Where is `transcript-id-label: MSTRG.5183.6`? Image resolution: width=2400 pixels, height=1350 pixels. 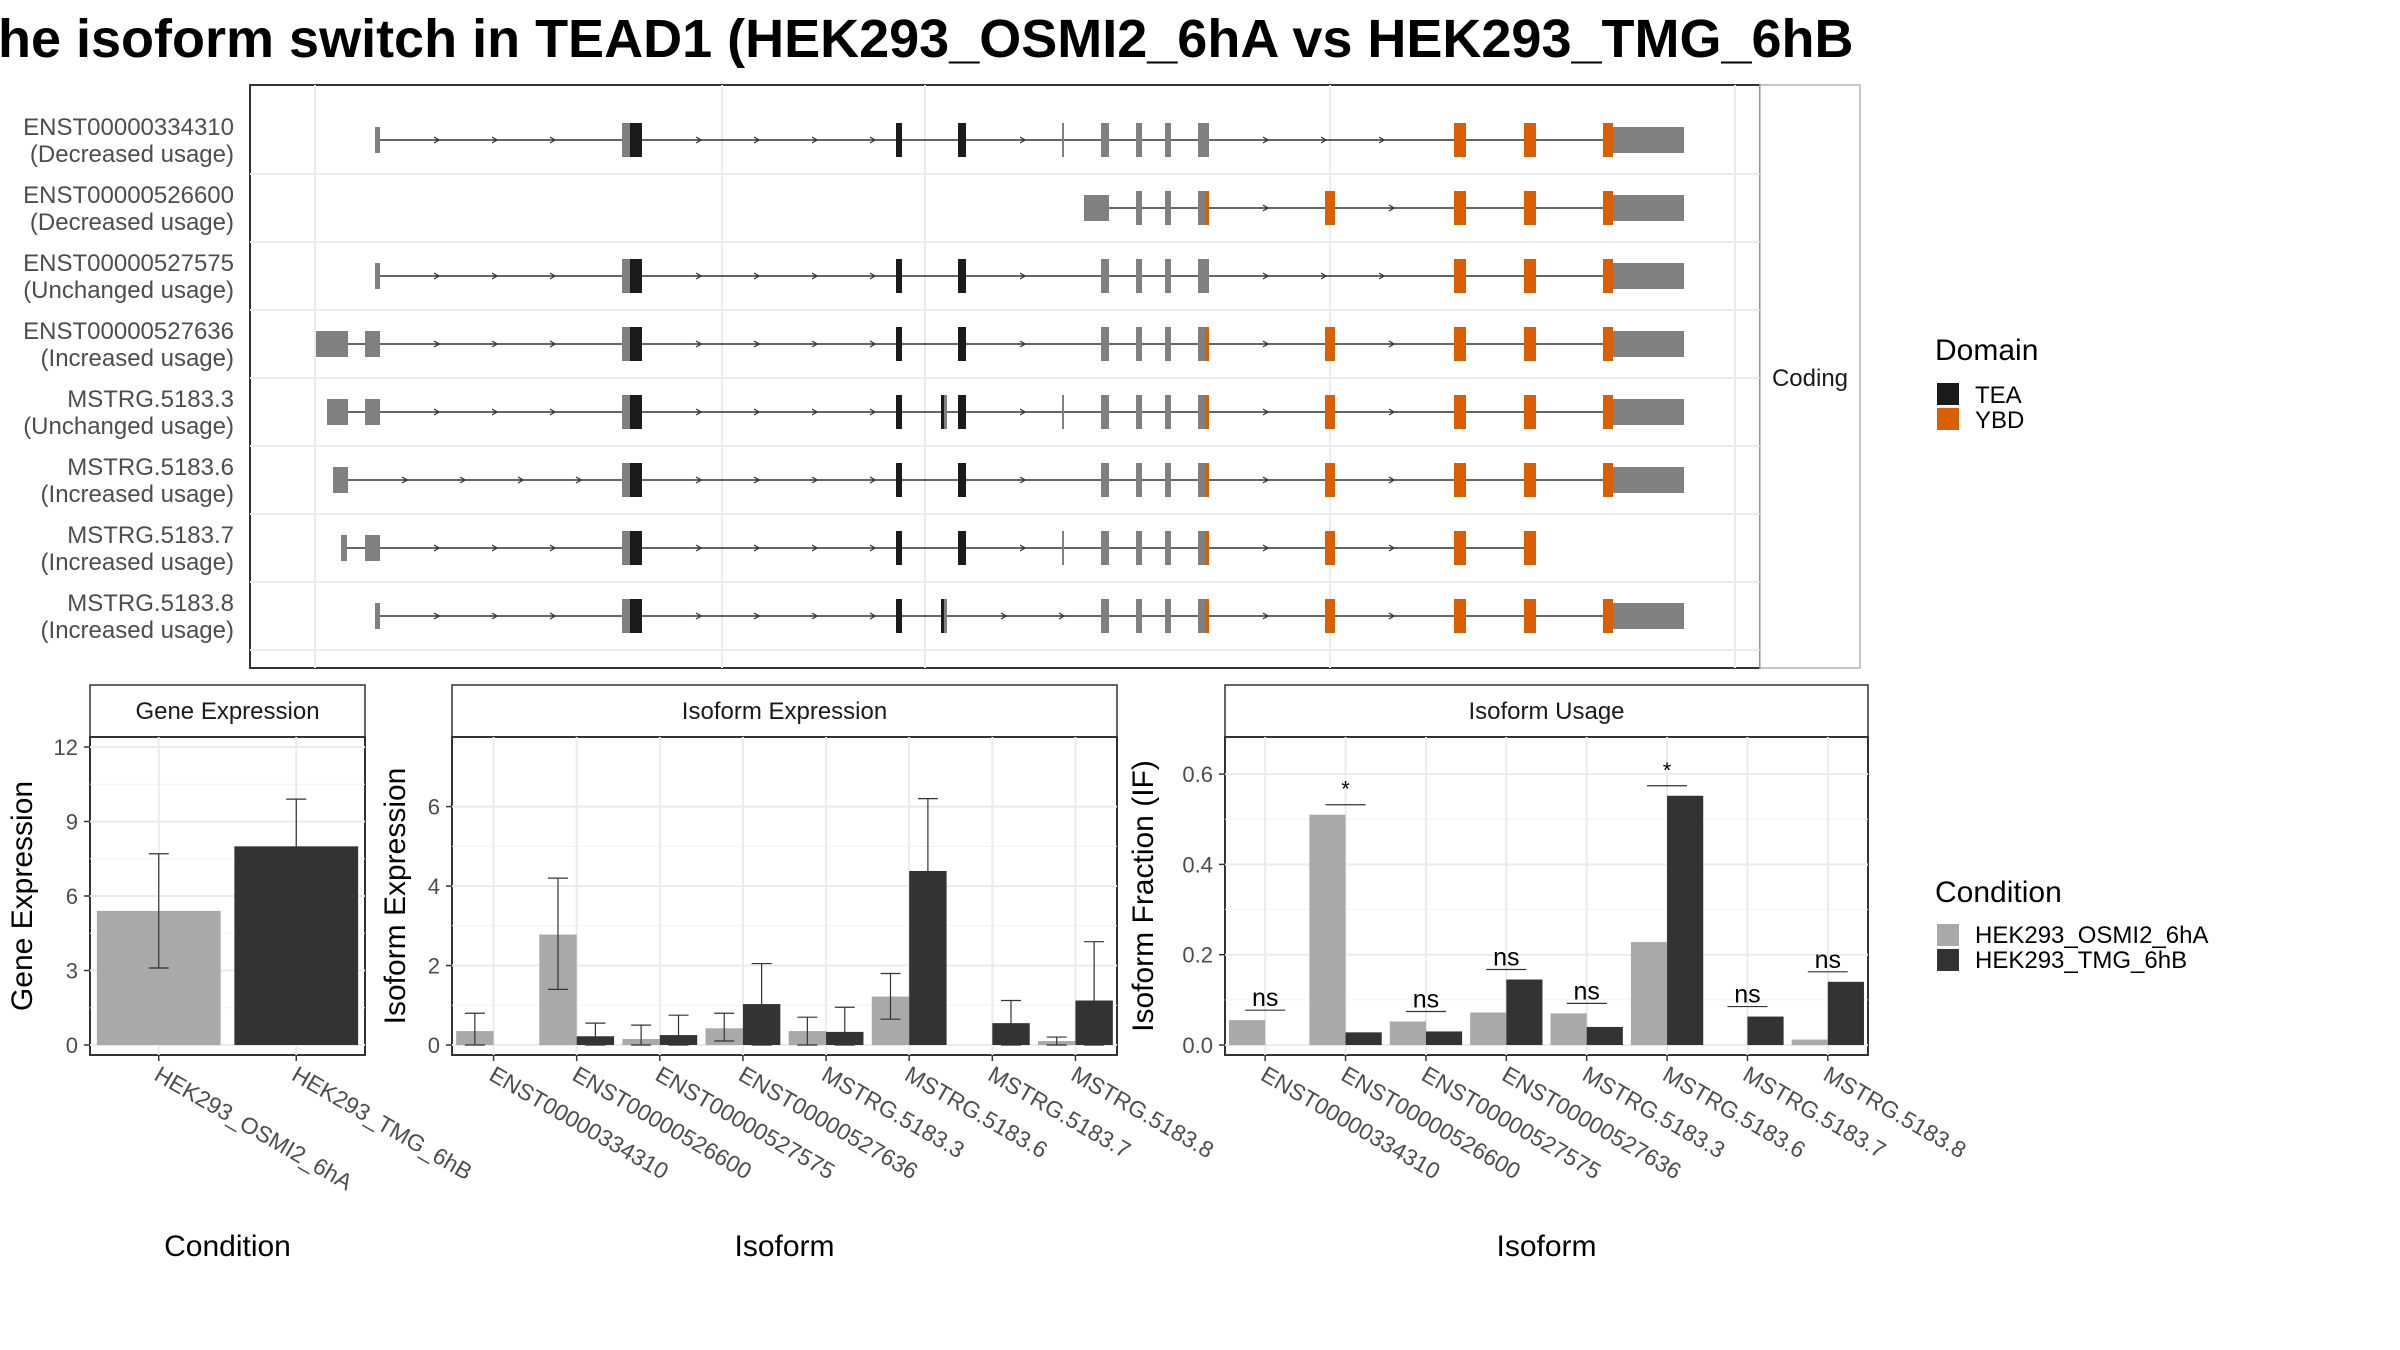
transcript-id-label: MSTRG.5183.6 is located at coordinates (150, 467).